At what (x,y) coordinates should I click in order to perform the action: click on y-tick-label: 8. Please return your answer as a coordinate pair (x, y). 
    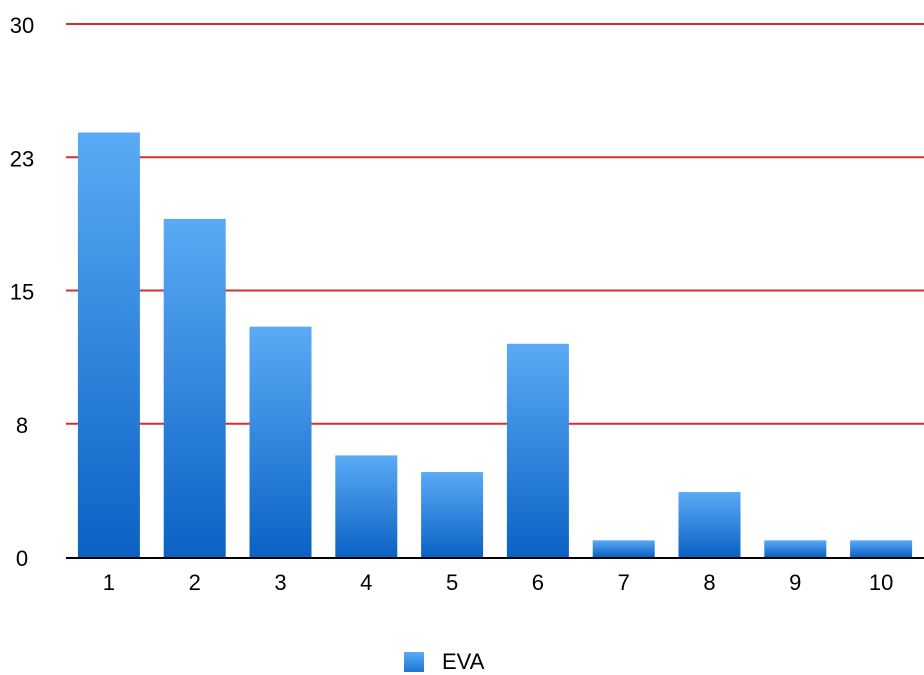
    Looking at the image, I should click on (22, 425).